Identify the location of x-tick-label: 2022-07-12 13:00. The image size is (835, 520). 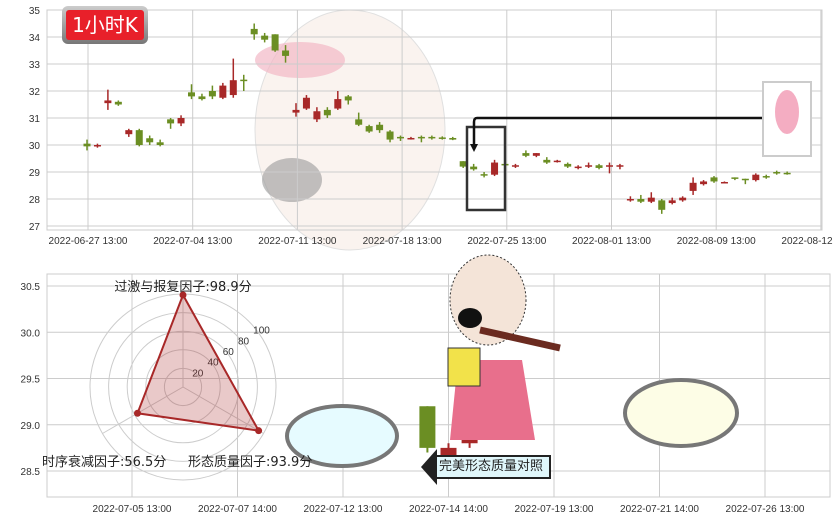
(343, 509).